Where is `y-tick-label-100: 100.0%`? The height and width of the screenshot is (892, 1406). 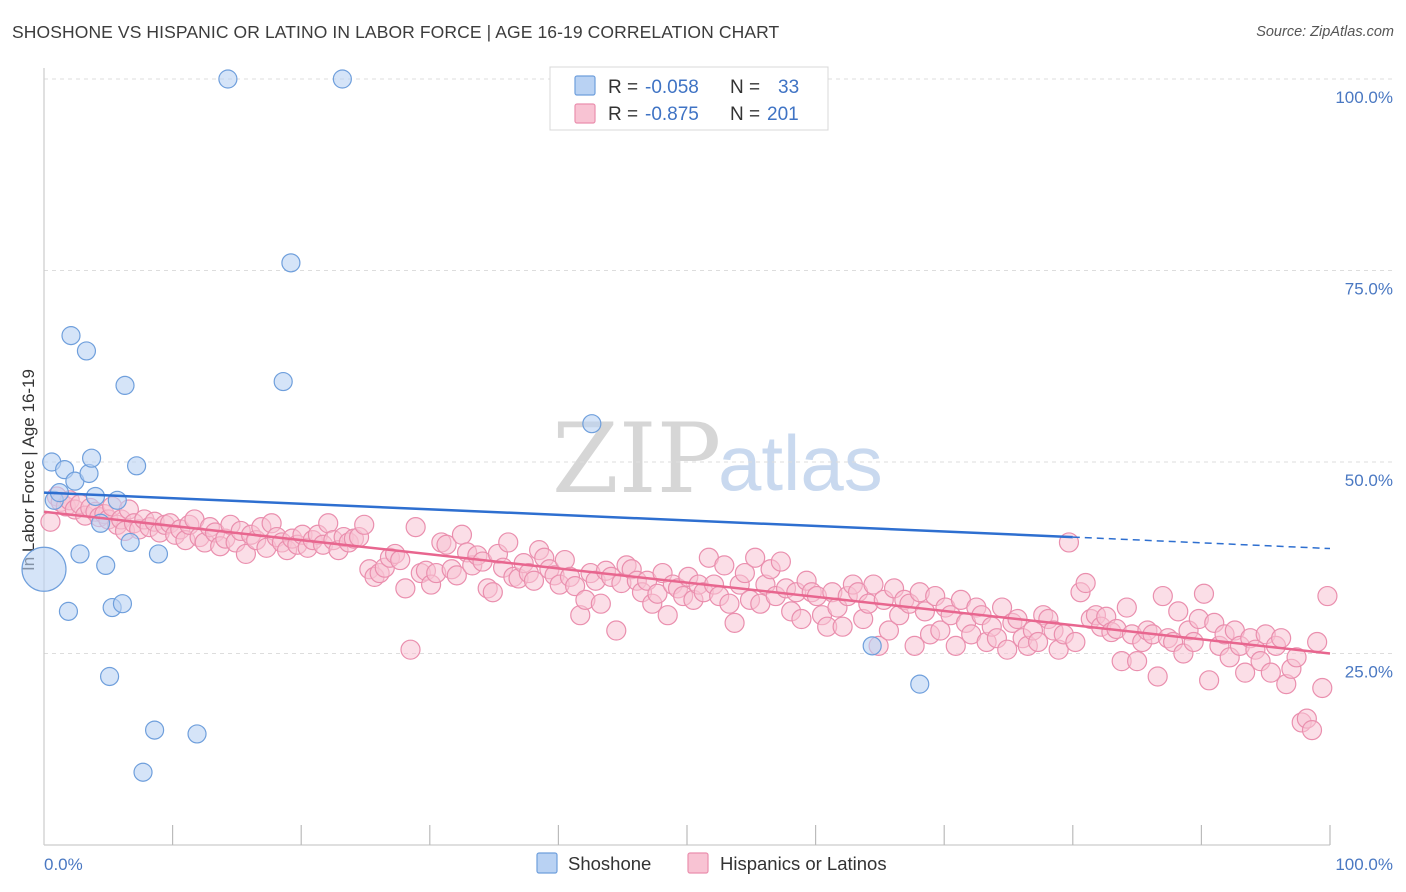
y-tick-label-100: 100.0% is located at coordinates (1364, 97).